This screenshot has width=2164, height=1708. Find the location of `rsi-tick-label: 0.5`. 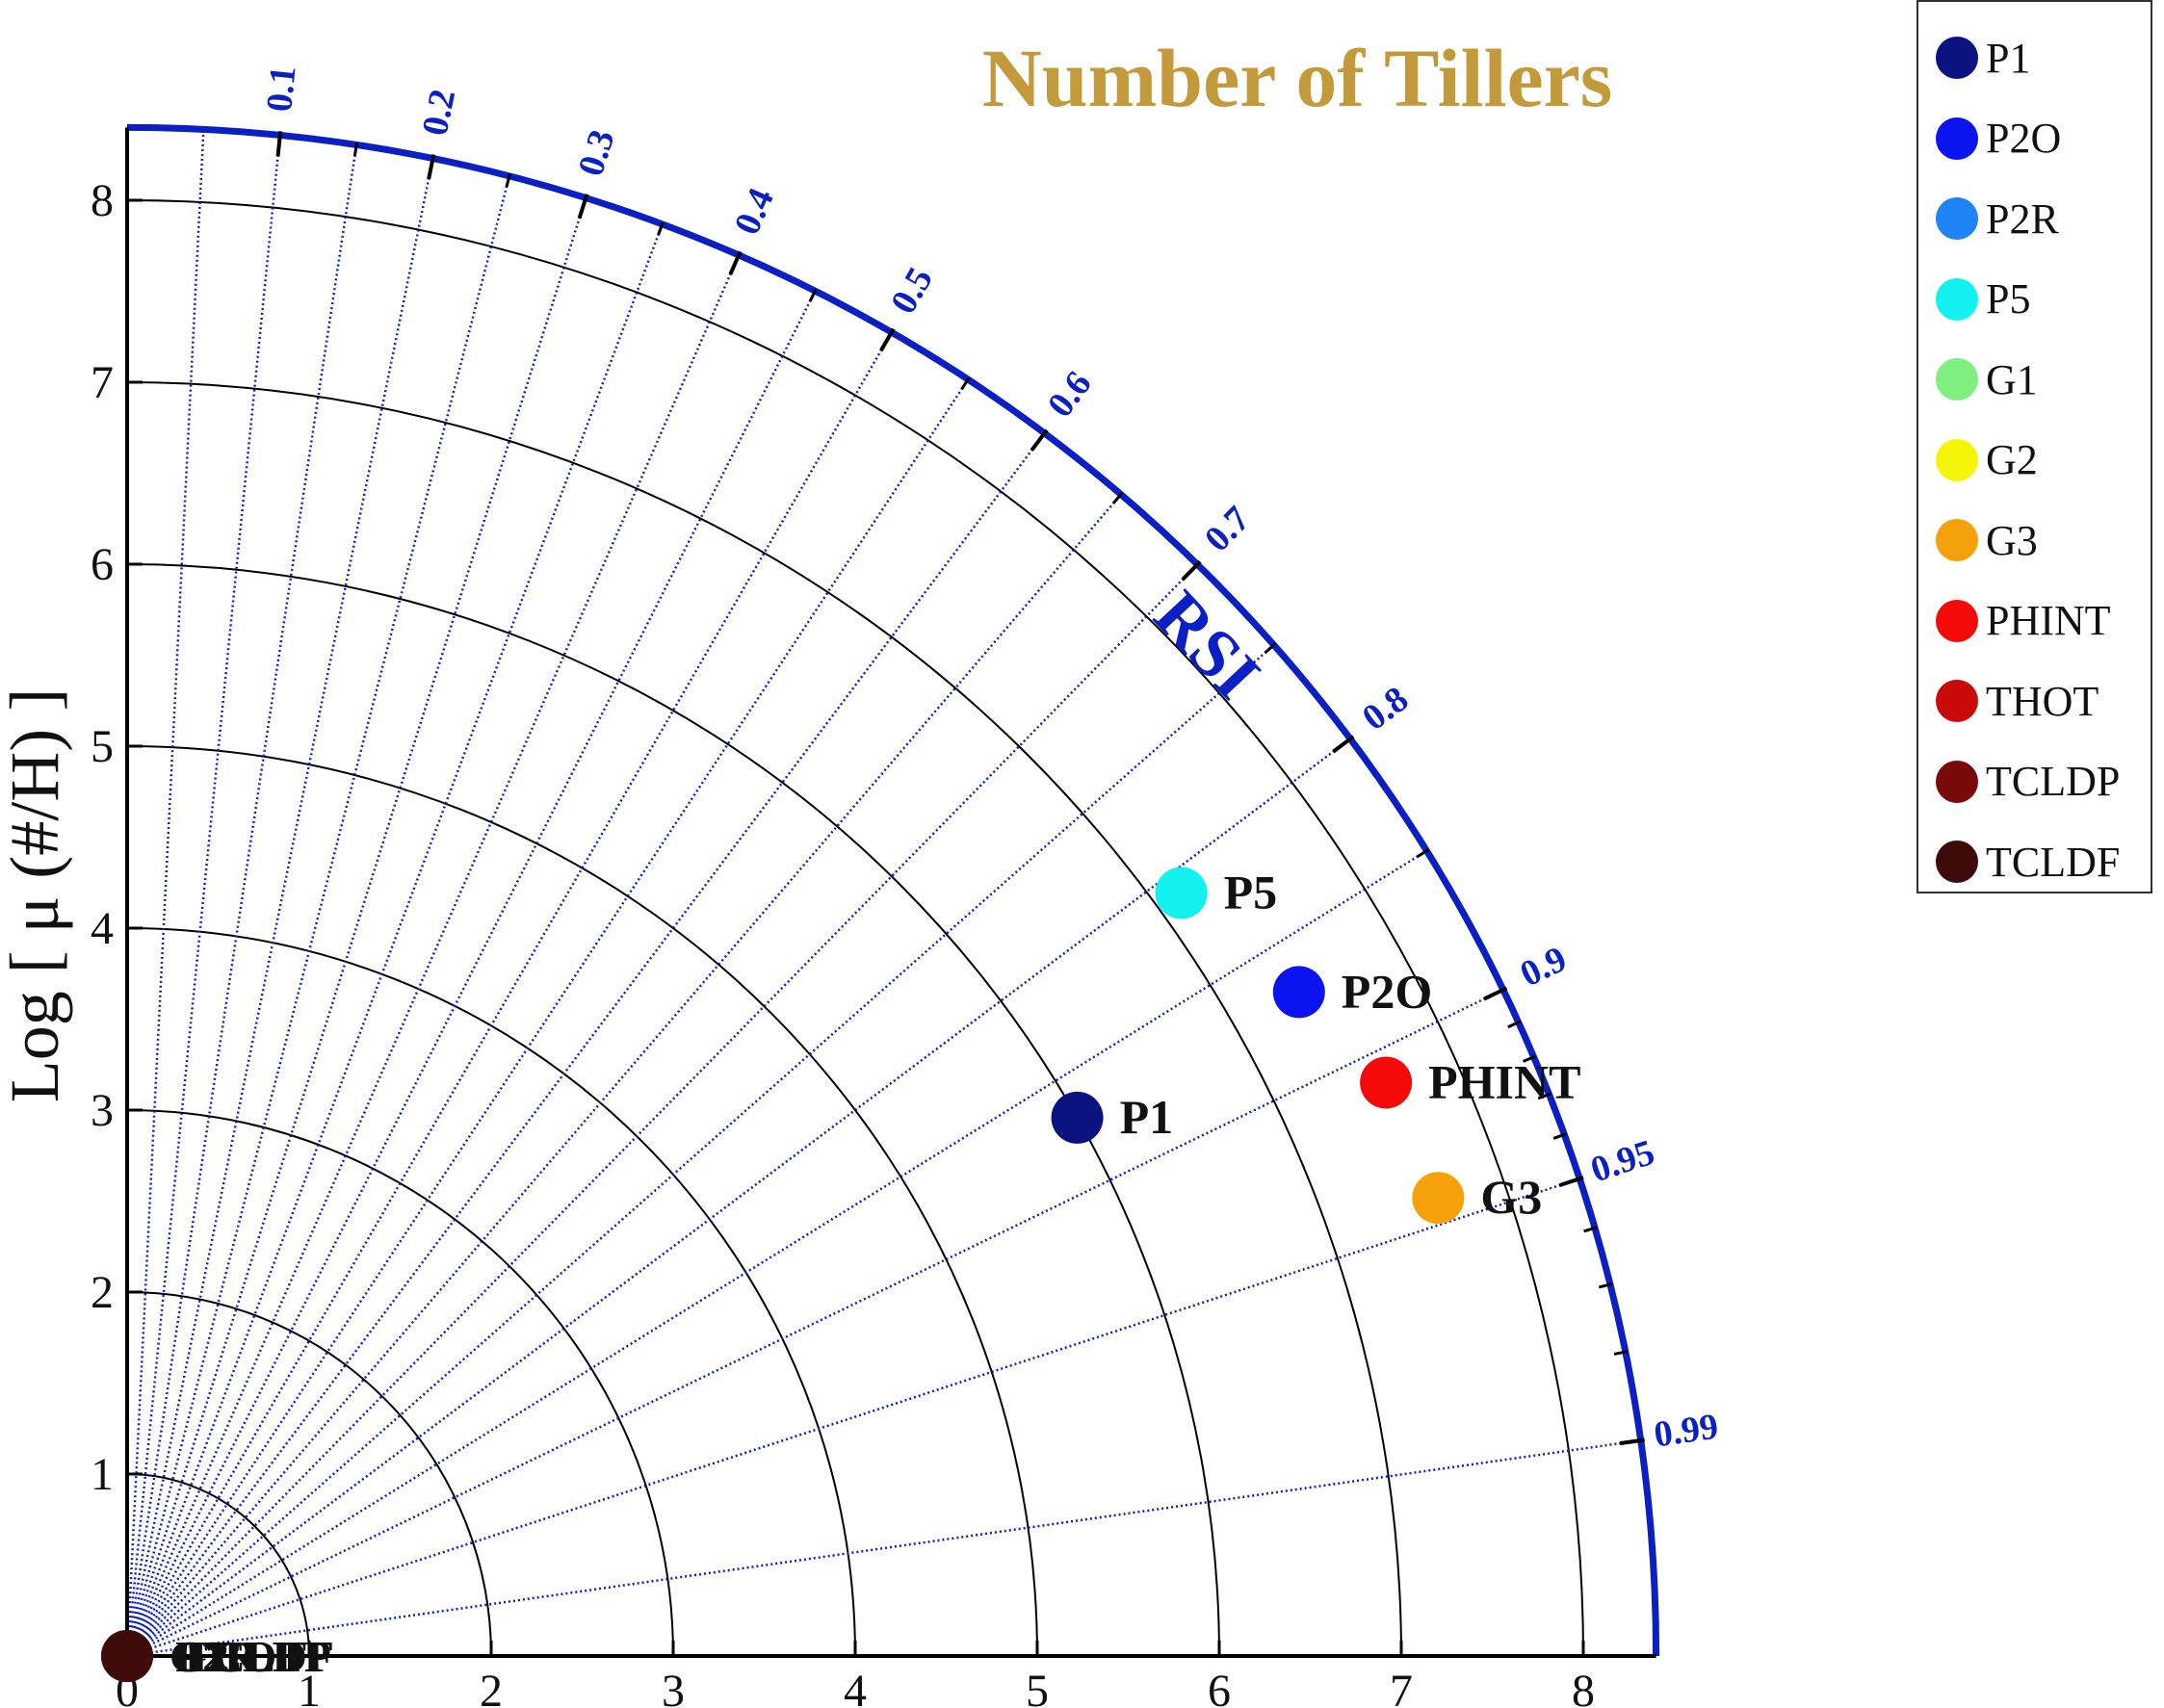

rsi-tick-label: 0.5 is located at coordinates (912, 291).